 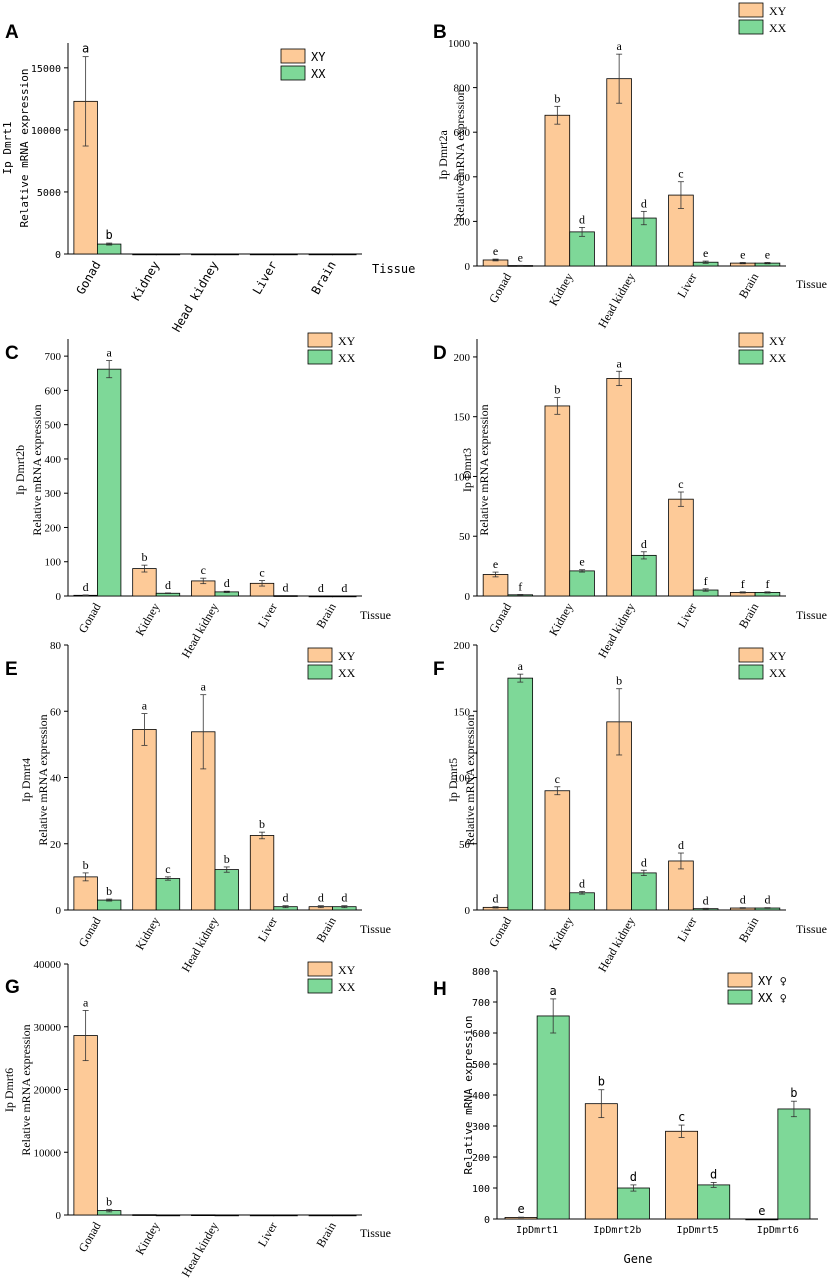 What do you see at coordinates (48, 1028) in the screenshot?
I see `y-tick-label: 30000` at bounding box center [48, 1028].